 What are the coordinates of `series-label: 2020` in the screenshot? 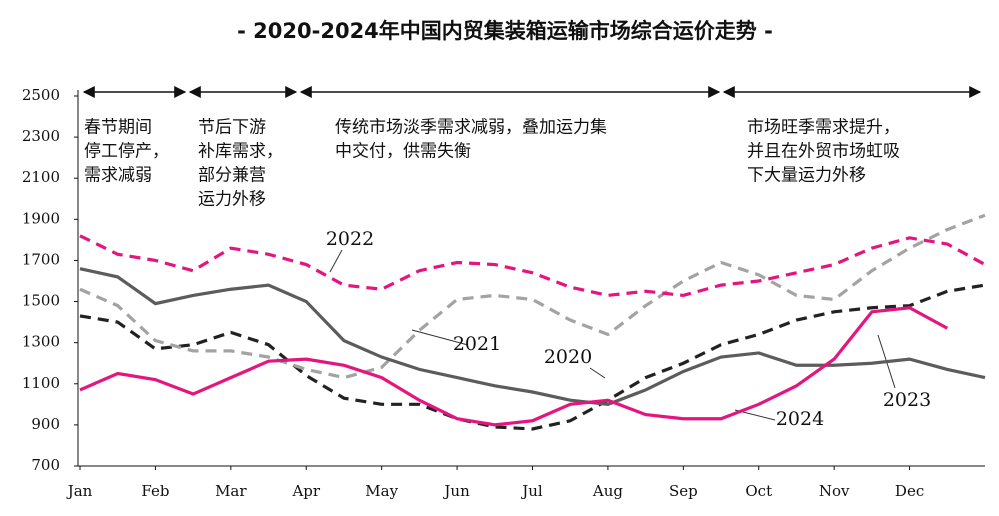 It's located at (568, 357).